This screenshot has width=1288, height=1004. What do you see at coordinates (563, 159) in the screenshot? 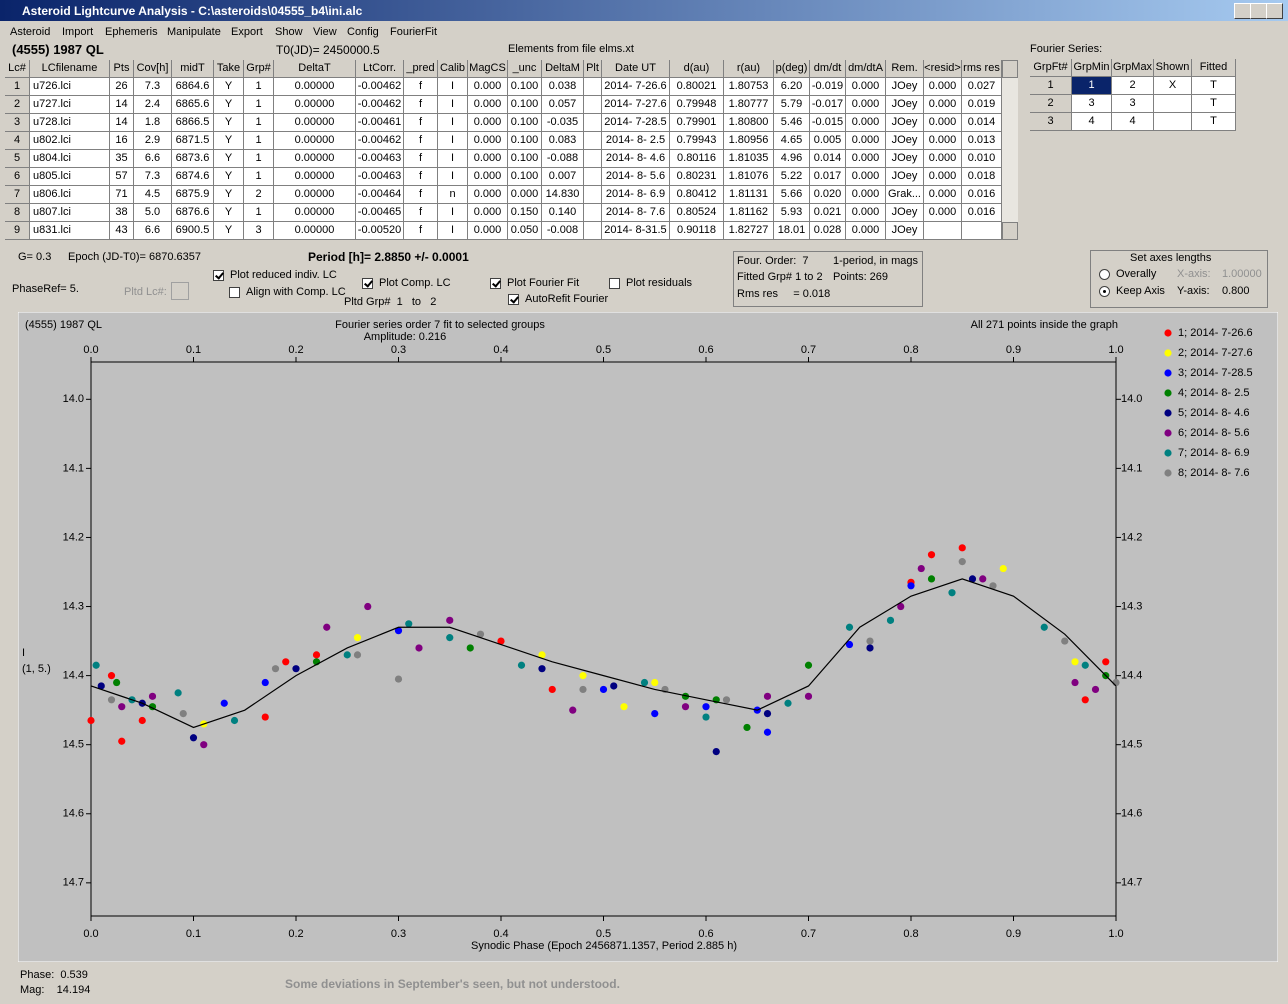
I see `table-cell: -0.088` at bounding box center [563, 159].